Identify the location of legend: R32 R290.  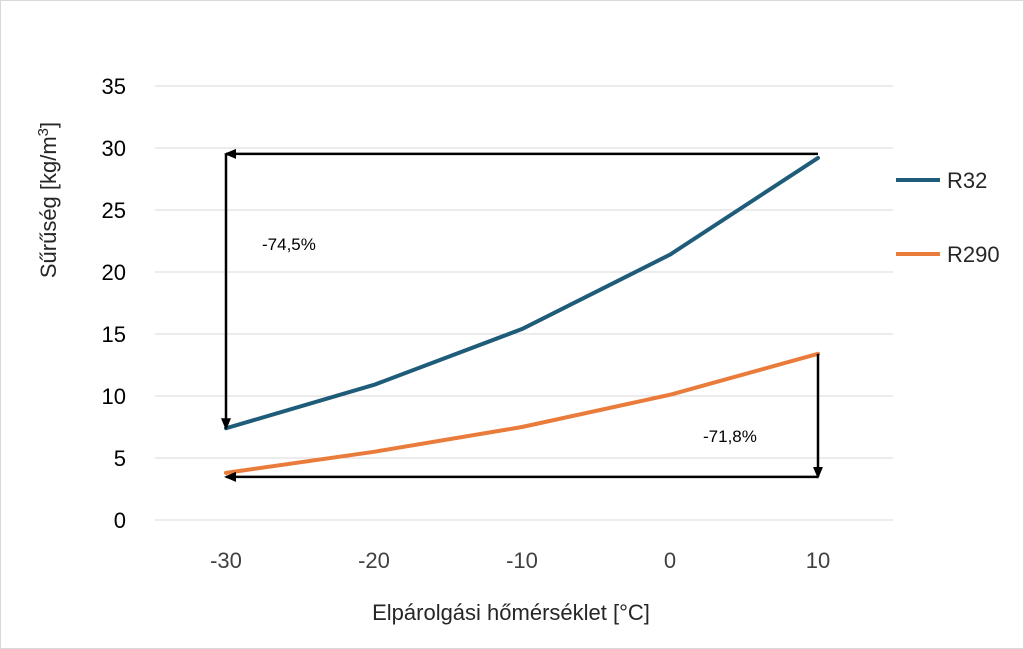
(948, 217).